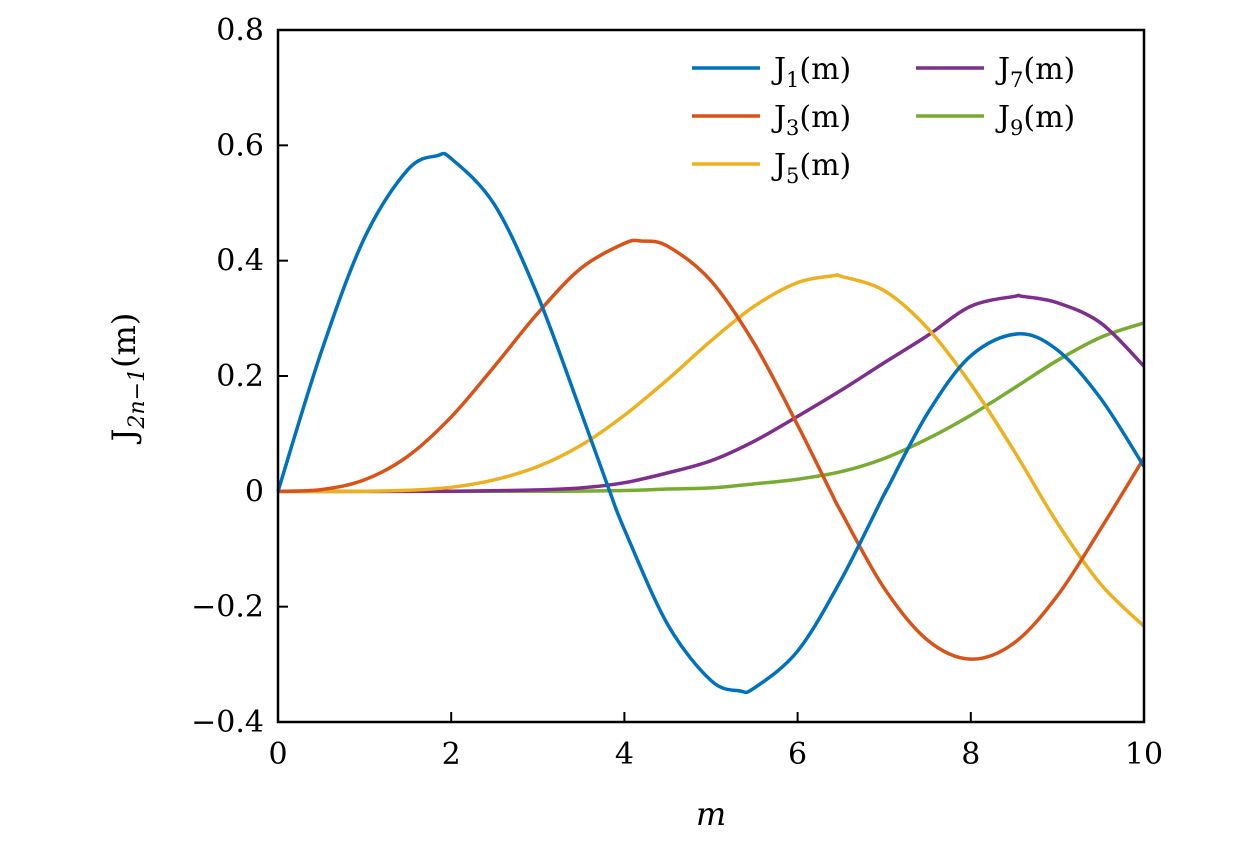 Image resolution: width=1260 pixels, height=843 pixels. I want to click on x-tick-label: 2, so click(451, 754).